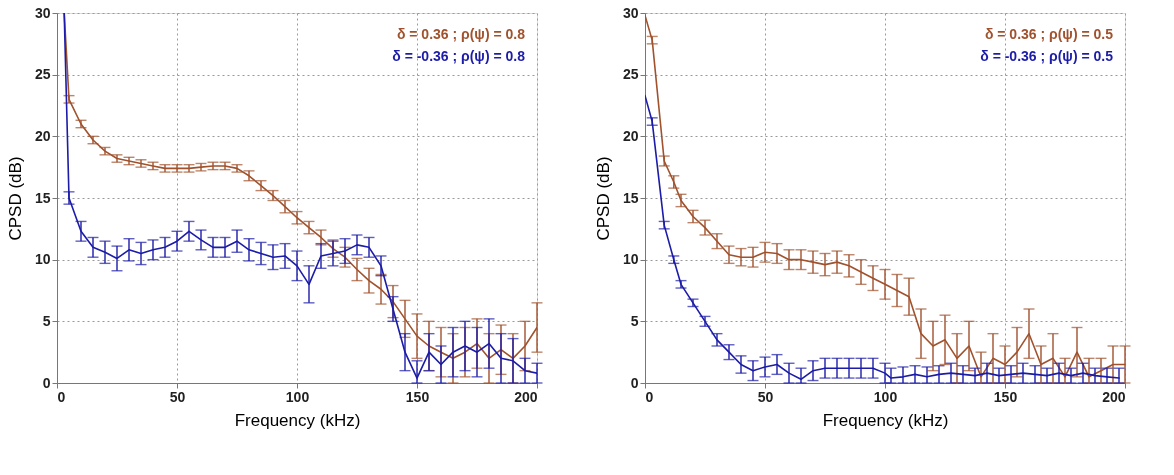 The width and height of the screenshot is (1174, 475). Describe the element at coordinates (459, 56) in the screenshot. I see `text: δ = -0.36 ; ρ(ψ) = 0.8` at that location.